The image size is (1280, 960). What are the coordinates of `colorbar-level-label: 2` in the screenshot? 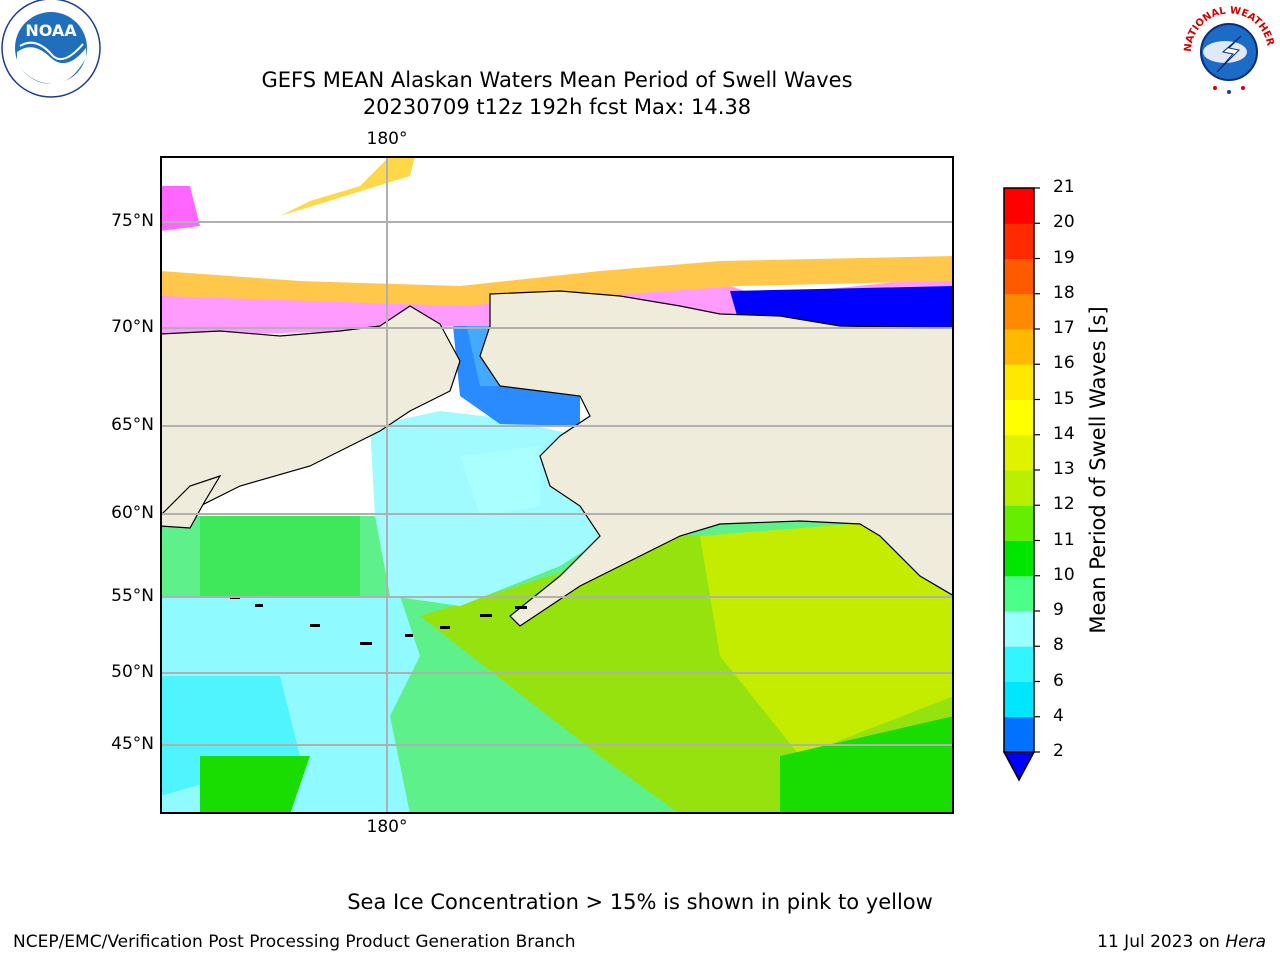 It's located at (1058, 751).